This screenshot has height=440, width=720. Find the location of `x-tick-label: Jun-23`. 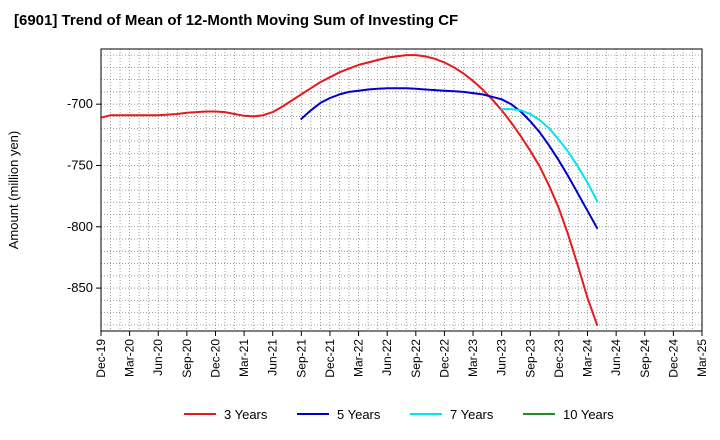

x-tick-label: Jun-23 is located at coordinates (502, 357).